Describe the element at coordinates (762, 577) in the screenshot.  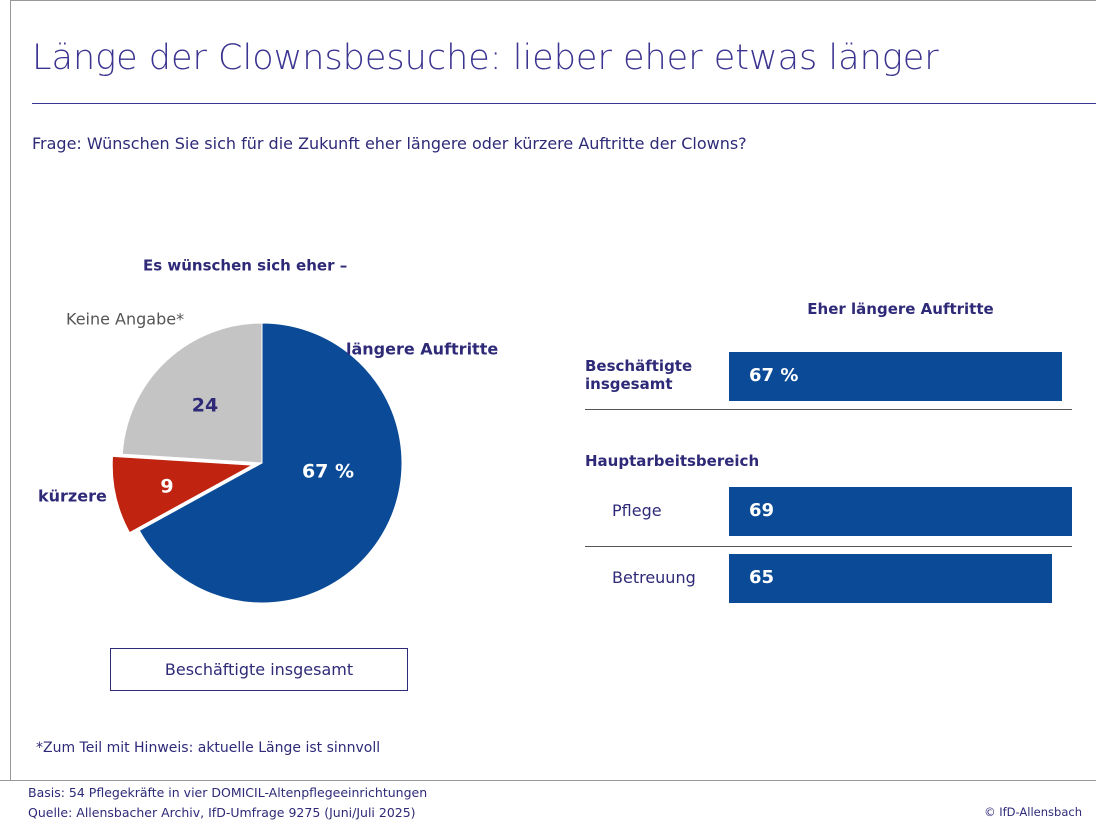
I see `bar-value-label: 65` at that location.